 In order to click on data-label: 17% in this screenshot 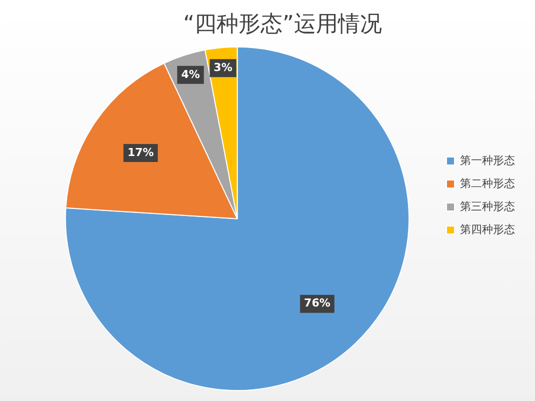, I will do `click(140, 152)`.